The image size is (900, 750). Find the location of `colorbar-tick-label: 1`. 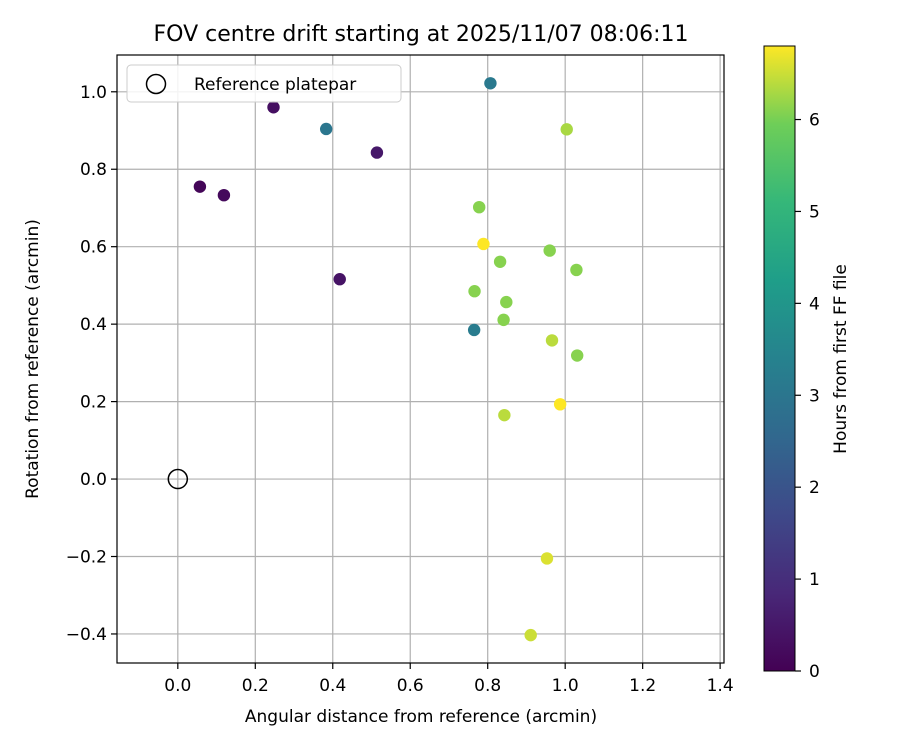

colorbar-tick-label: 1 is located at coordinates (814, 580).